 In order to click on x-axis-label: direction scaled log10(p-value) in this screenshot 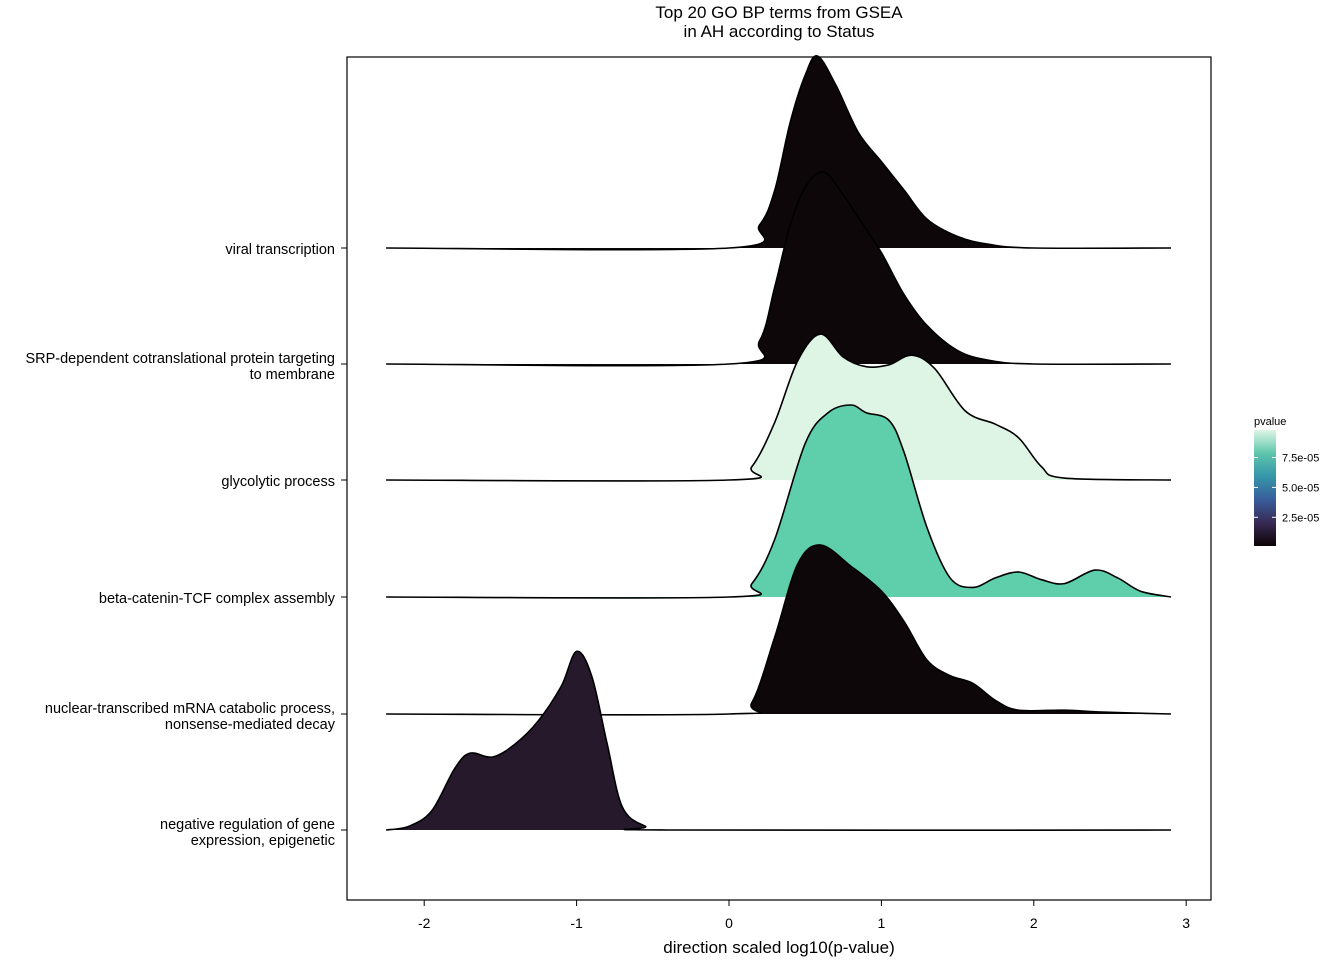, I will do `click(779, 947)`.